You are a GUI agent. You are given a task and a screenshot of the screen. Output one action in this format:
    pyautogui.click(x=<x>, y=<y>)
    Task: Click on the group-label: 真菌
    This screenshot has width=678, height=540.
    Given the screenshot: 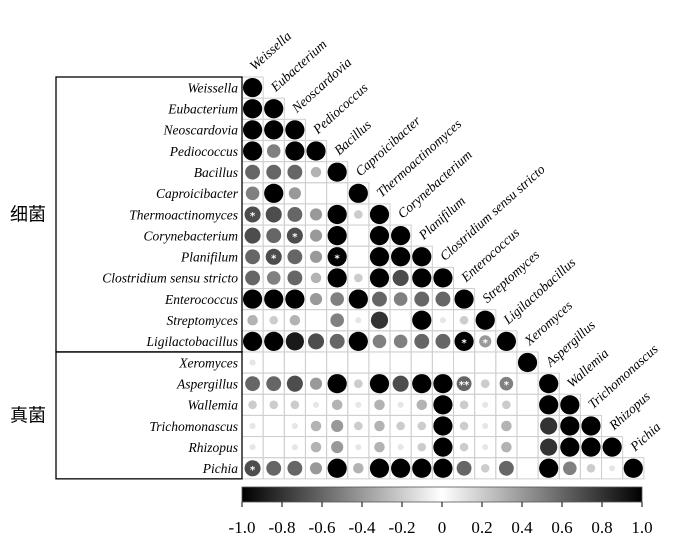 What is the action you would take?
    pyautogui.click(x=28, y=415)
    